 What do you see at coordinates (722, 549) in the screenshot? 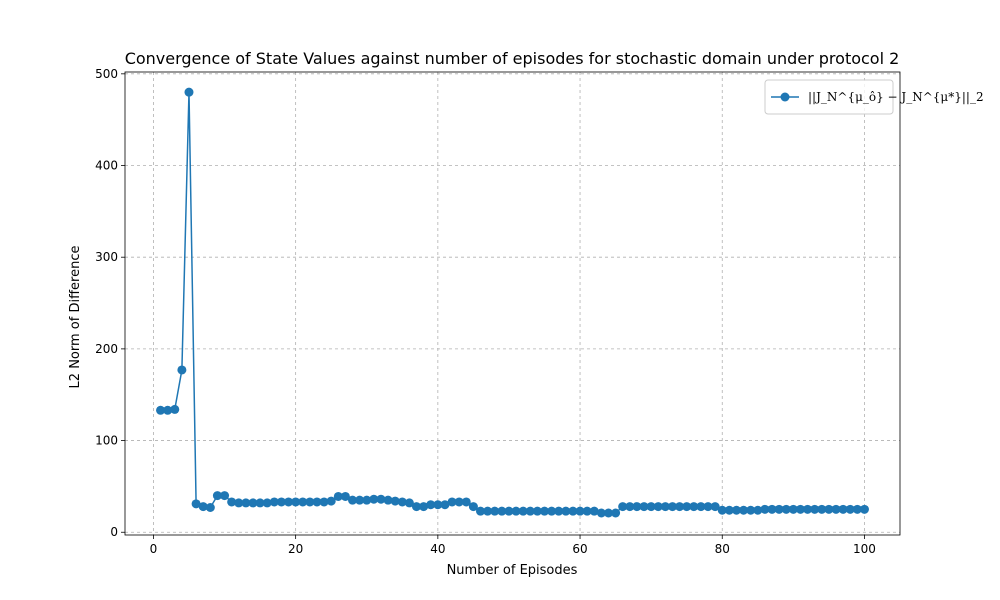
I see `x-tick-label: 80` at bounding box center [722, 549].